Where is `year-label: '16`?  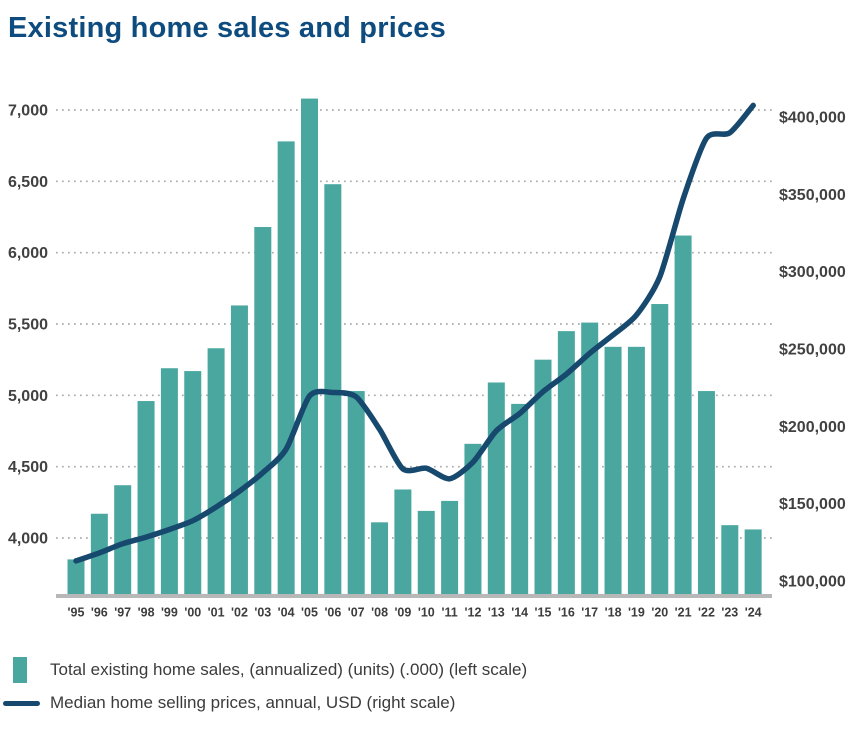 year-label: '16 is located at coordinates (566, 613).